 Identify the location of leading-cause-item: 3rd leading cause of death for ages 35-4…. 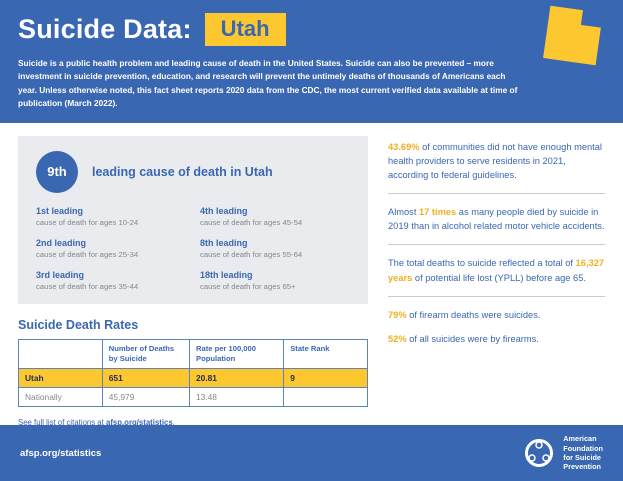
(111, 280).